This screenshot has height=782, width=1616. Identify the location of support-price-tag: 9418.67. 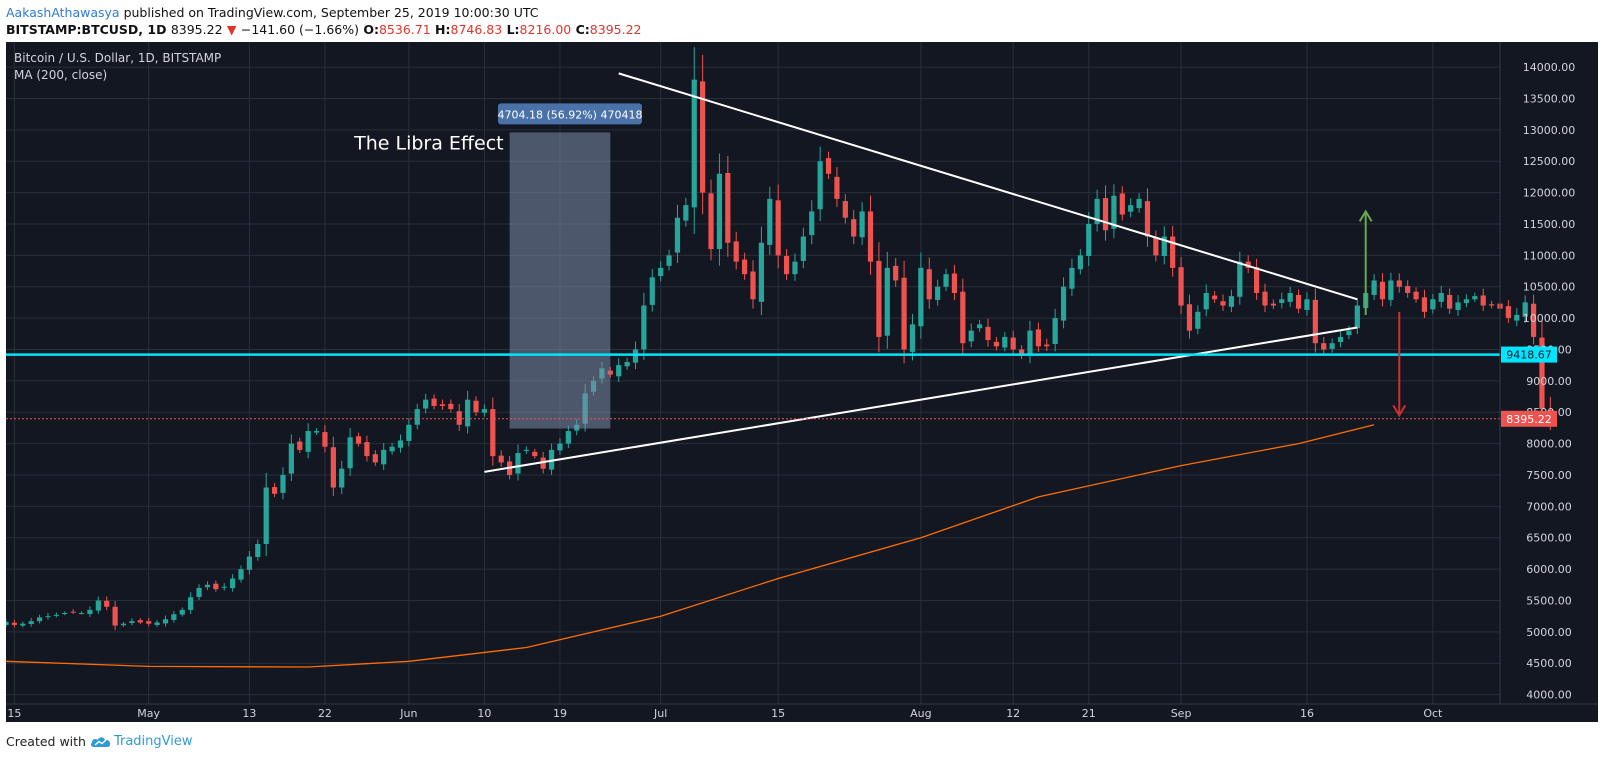
(1529, 355).